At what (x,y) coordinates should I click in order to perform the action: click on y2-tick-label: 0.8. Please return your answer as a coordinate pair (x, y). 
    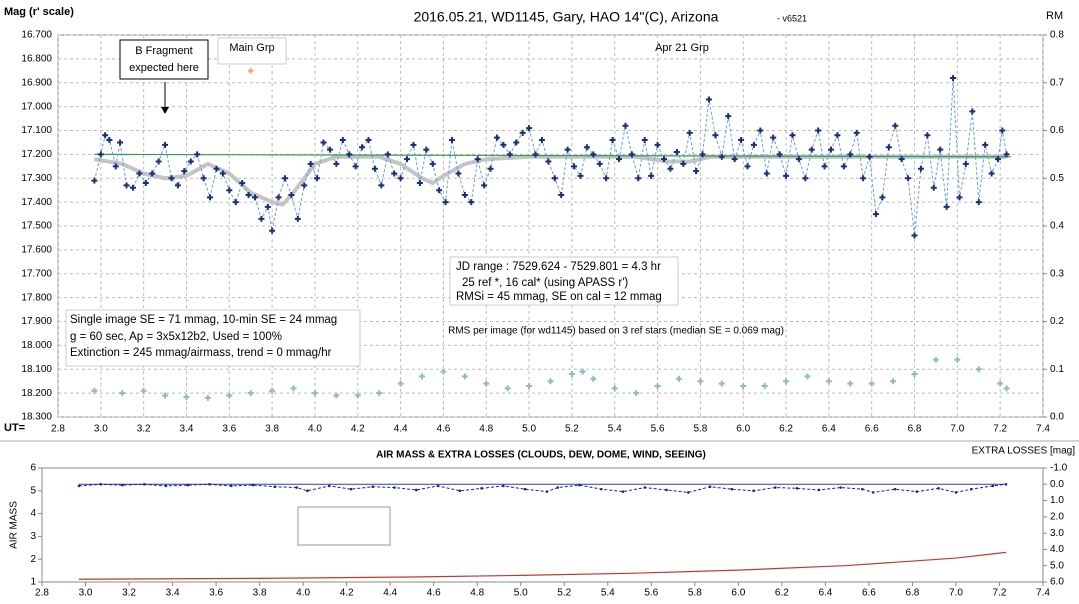
    Looking at the image, I should click on (1057, 35).